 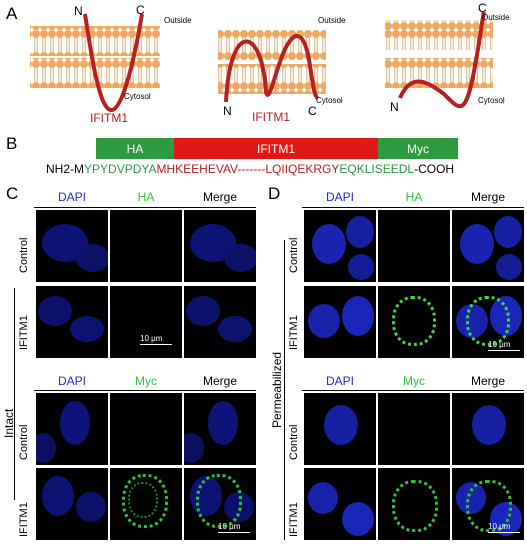 I want to click on c-myc-ifitm1-dapi, so click(x=72, y=504).